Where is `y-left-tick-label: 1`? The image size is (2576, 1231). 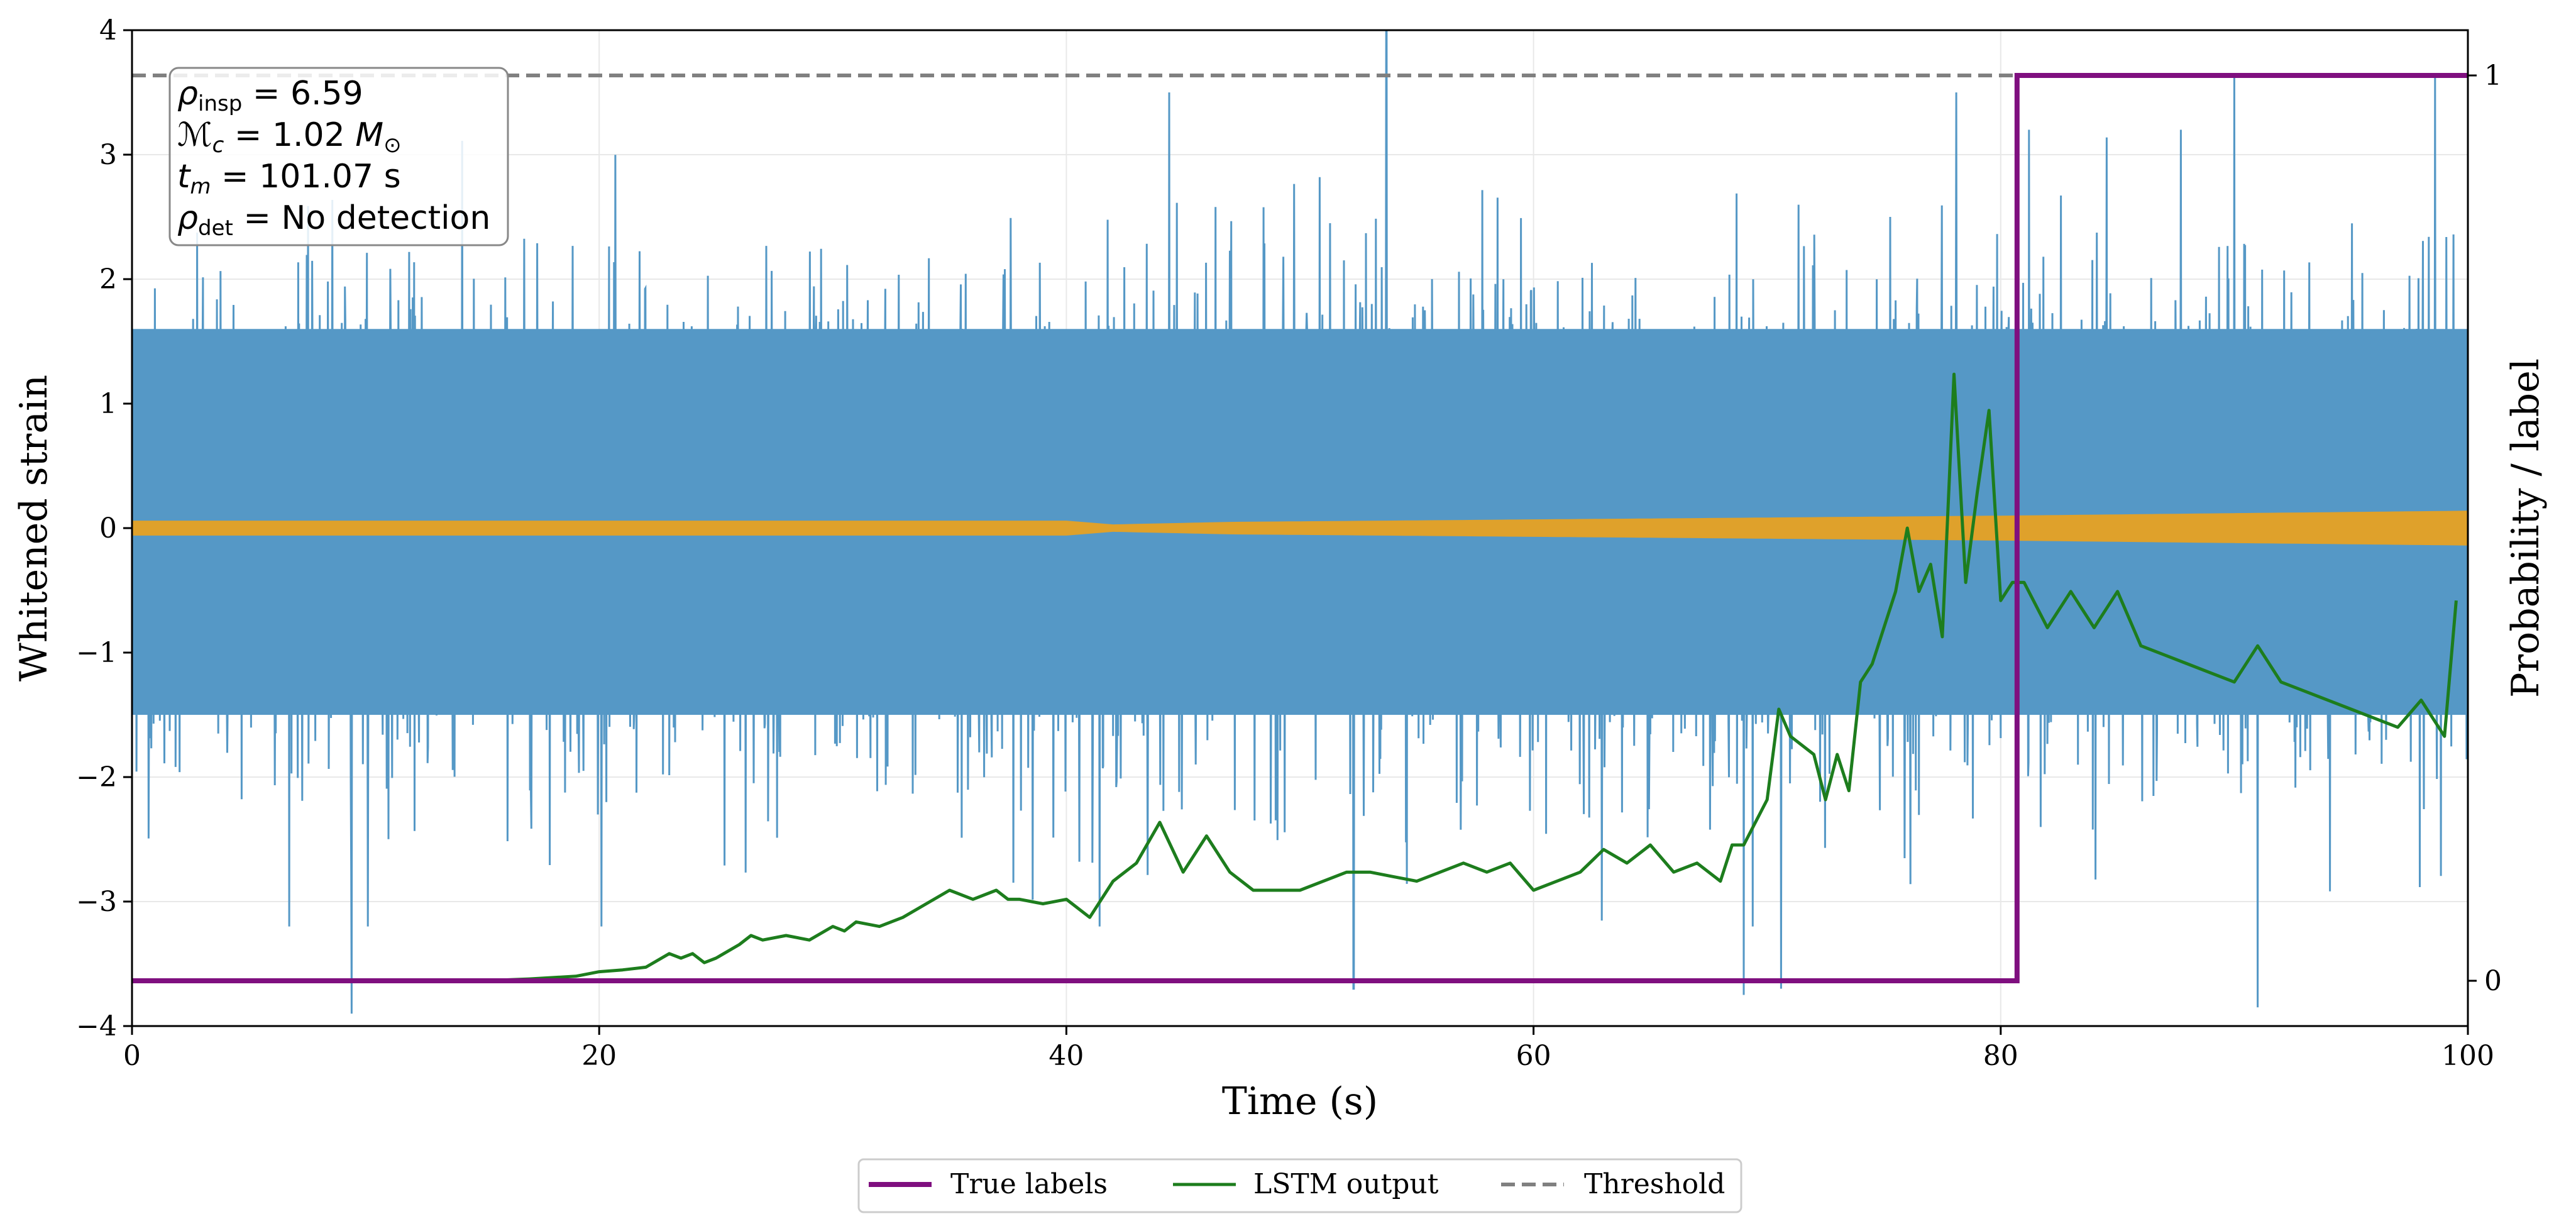 y-left-tick-label: 1 is located at coordinates (108, 404).